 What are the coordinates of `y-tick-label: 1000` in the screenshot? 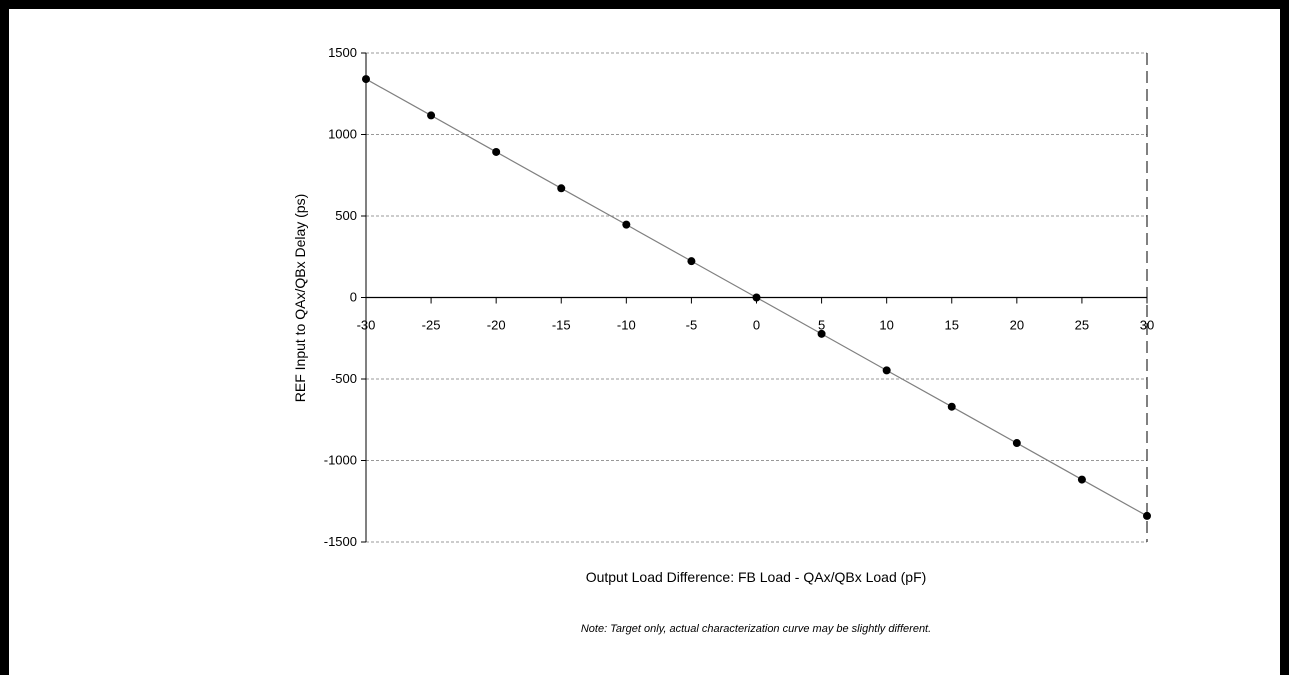 It's located at (342, 134).